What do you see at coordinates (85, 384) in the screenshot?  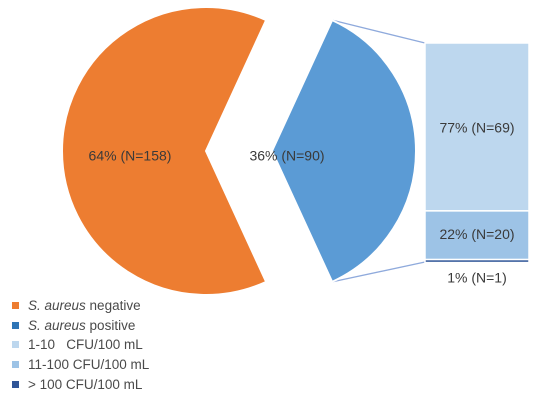 I see `legend-label: > 100 CFU/100 mL` at bounding box center [85, 384].